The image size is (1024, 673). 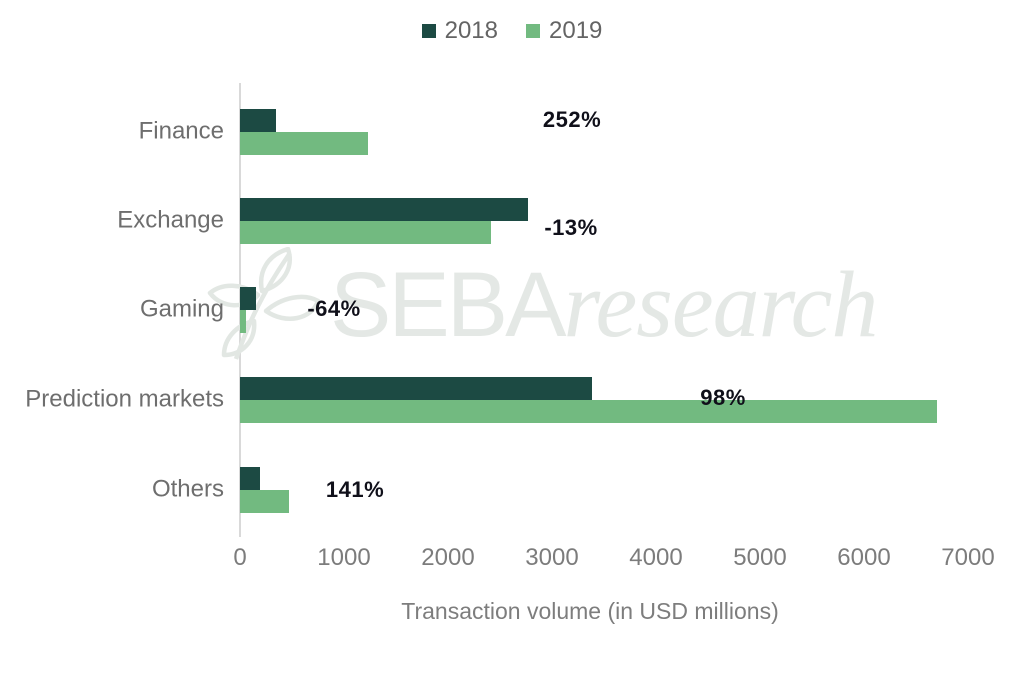 I want to click on legend-item-2018: 2018, so click(x=459, y=31).